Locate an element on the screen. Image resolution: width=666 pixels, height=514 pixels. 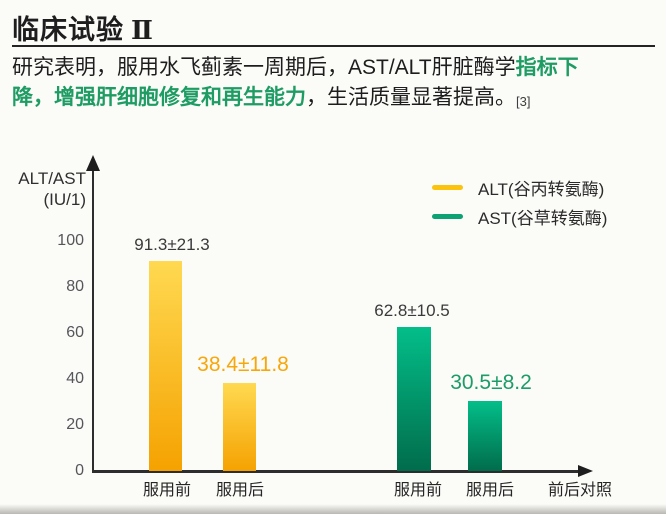
y-axis-title: ALT/AST (IU/1) is located at coordinates (48, 189).